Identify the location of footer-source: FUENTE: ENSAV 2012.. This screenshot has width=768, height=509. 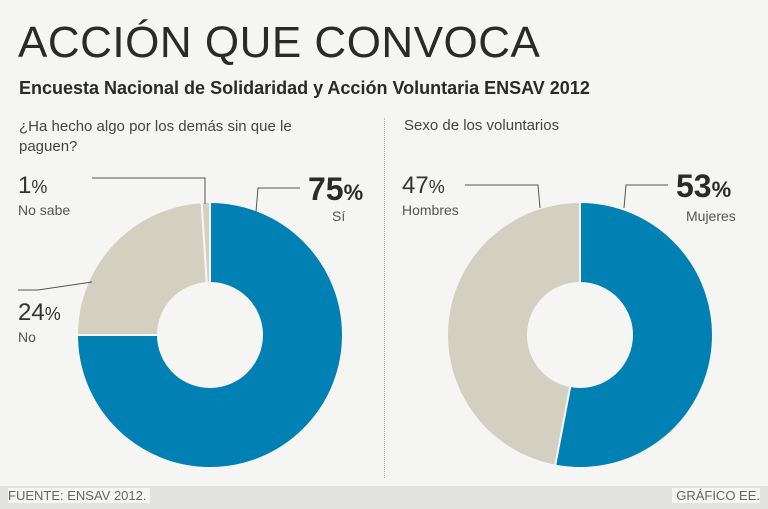
(79, 495).